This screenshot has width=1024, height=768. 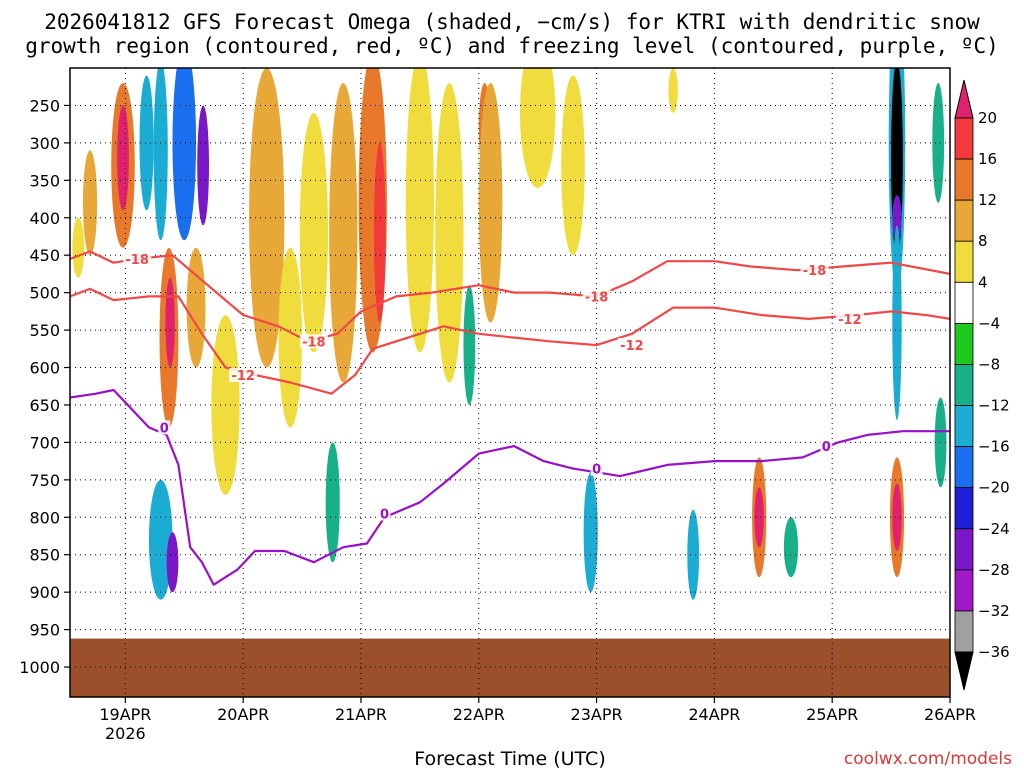 What do you see at coordinates (987, 159) in the screenshot?
I see `colorbar-tick-label: 16` at bounding box center [987, 159].